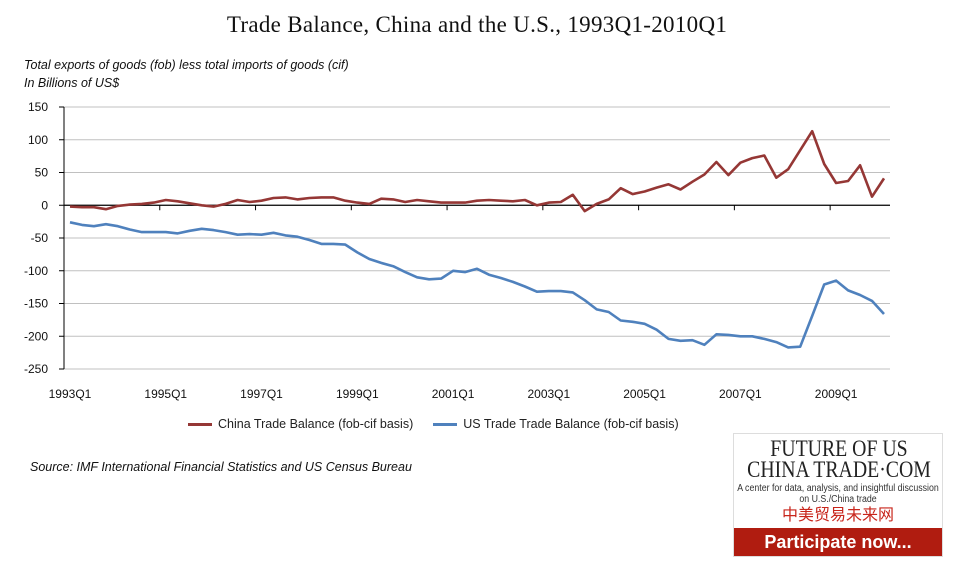 The height and width of the screenshot is (563, 954). I want to click on y-tick-label: 0, so click(44, 205).